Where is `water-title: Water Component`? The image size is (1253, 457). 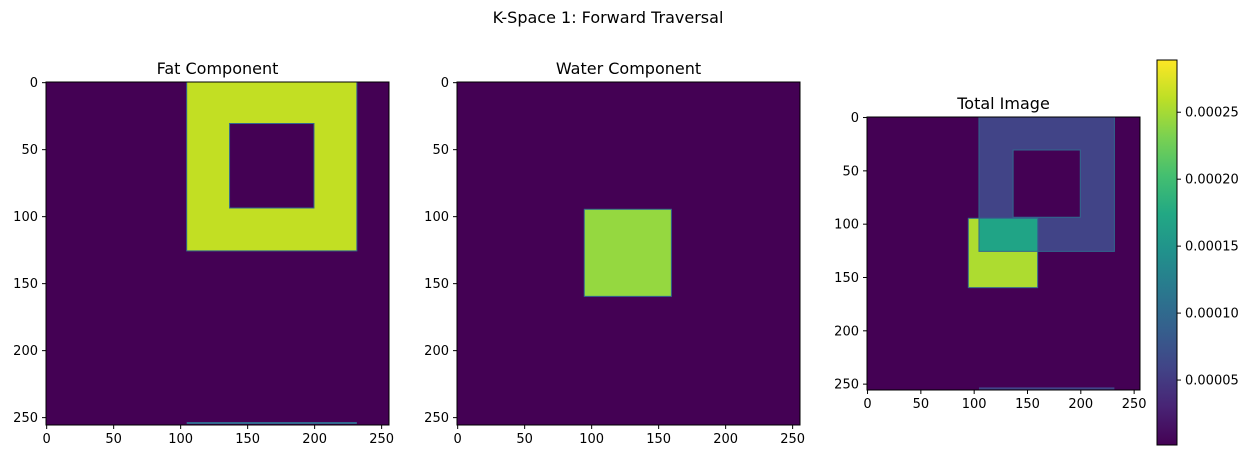 water-title: Water Component is located at coordinates (628, 68).